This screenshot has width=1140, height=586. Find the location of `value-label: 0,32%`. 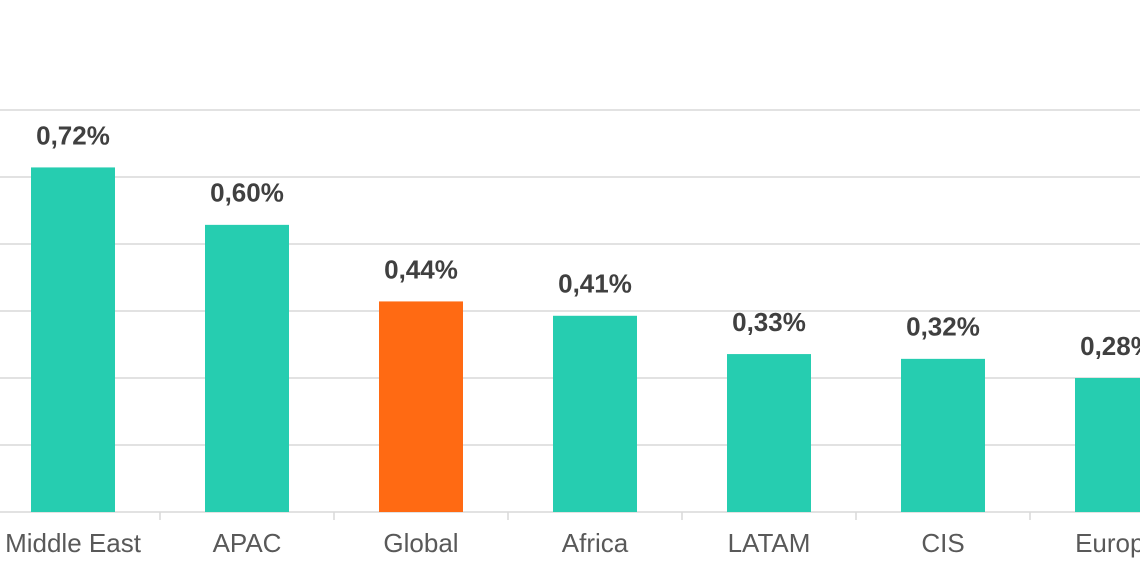

value-label: 0,32% is located at coordinates (943, 327).